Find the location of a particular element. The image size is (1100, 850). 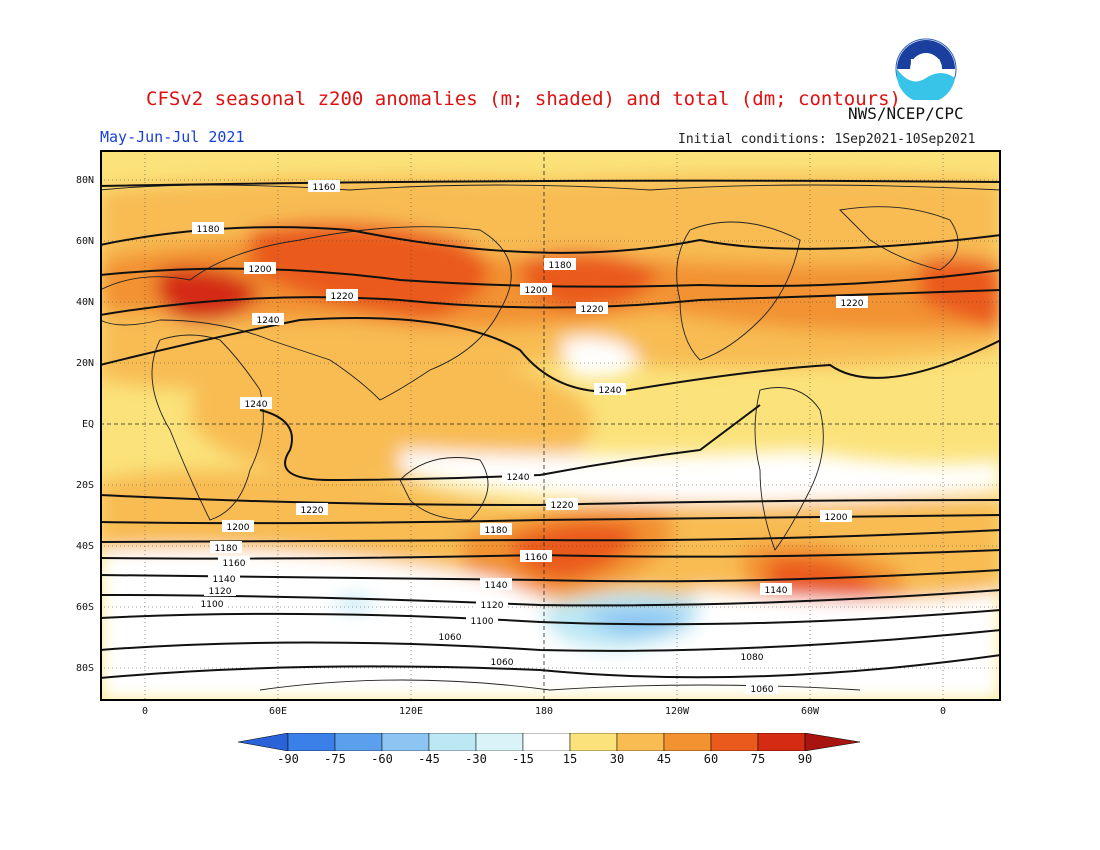

contour-label-1180-b: 1180 is located at coordinates (560, 266).